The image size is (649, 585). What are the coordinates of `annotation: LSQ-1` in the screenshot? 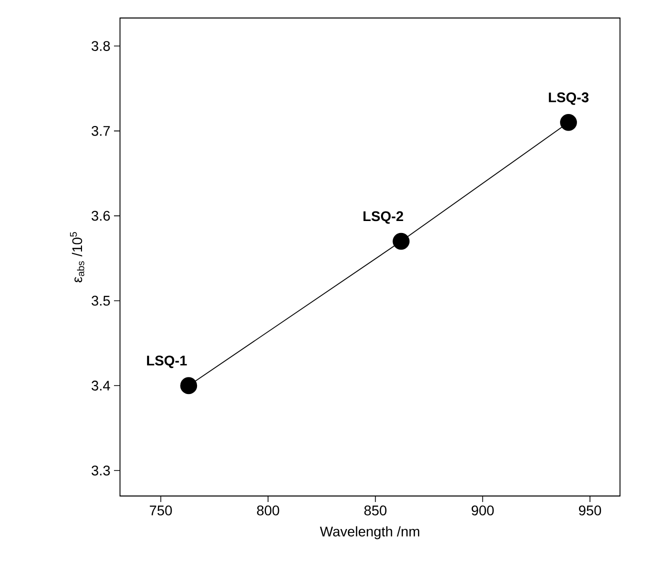 It's located at (167, 362).